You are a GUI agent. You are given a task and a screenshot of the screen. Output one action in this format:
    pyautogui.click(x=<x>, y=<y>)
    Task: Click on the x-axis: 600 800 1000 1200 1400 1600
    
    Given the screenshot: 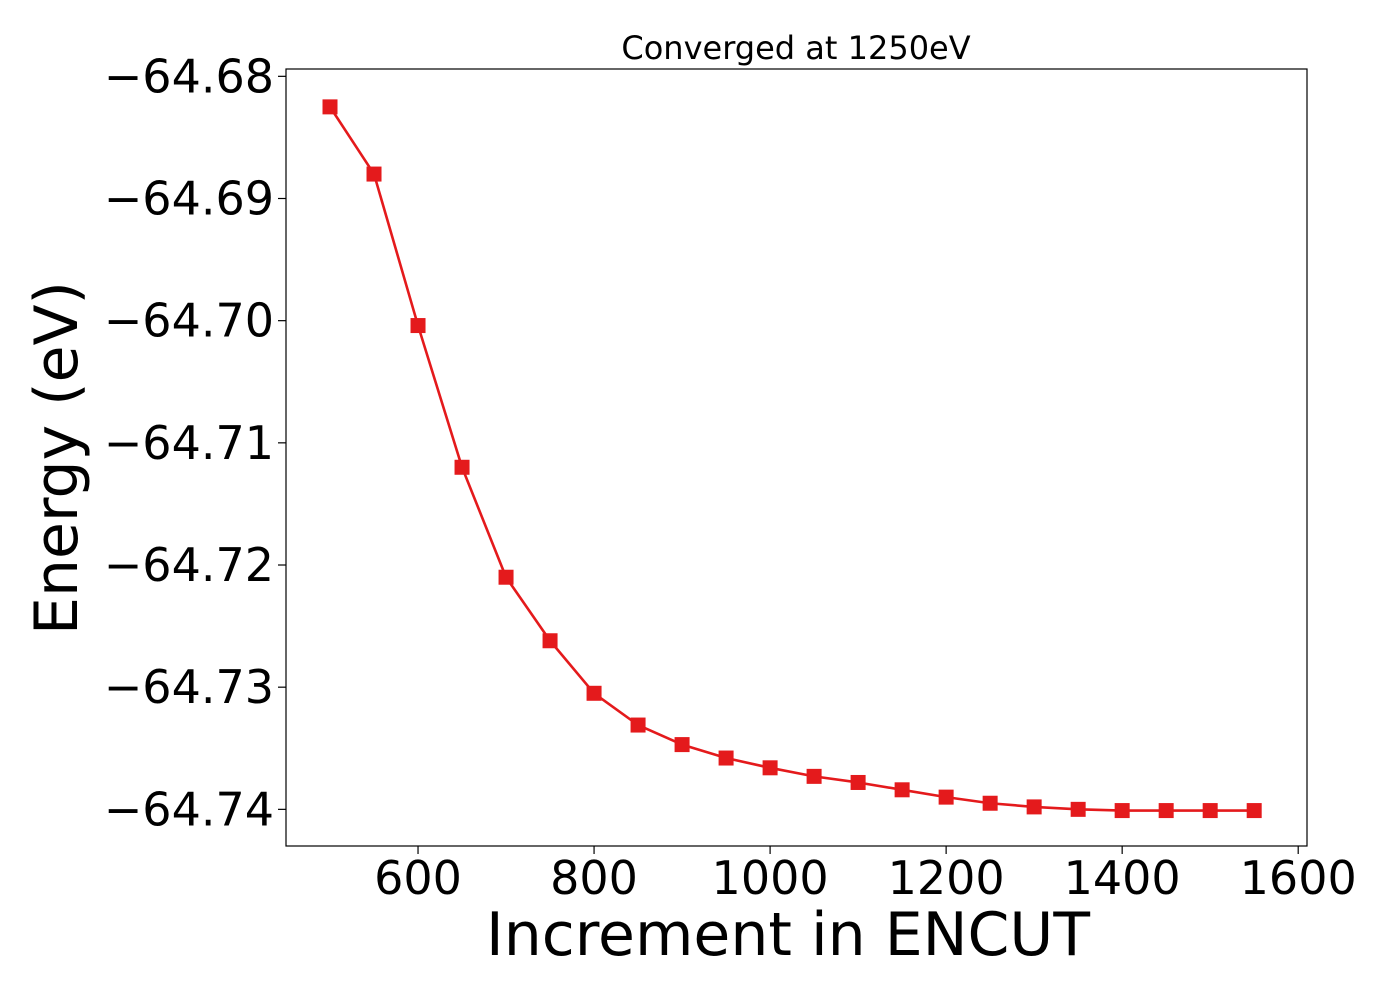 What is the action you would take?
    pyautogui.click(x=865, y=875)
    